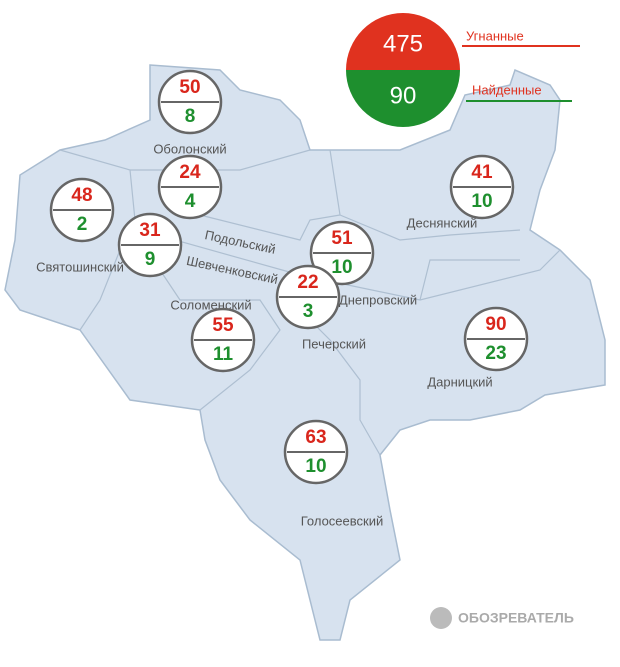 The width and height of the screenshot is (620, 667). I want to click on stolen-count: 48, so click(81, 195).